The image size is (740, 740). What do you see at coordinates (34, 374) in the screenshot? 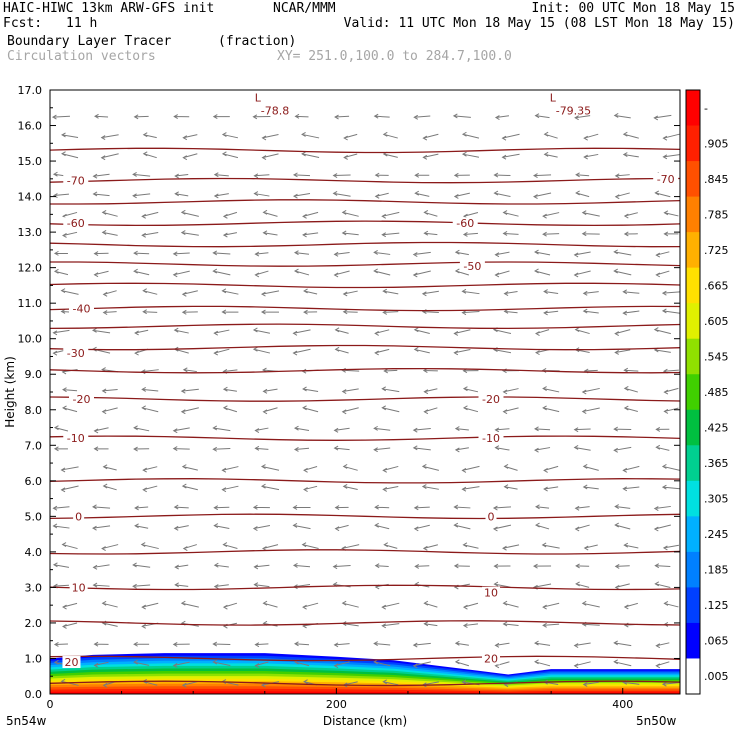
I see `y-tick-label: 9.0` at bounding box center [34, 374].